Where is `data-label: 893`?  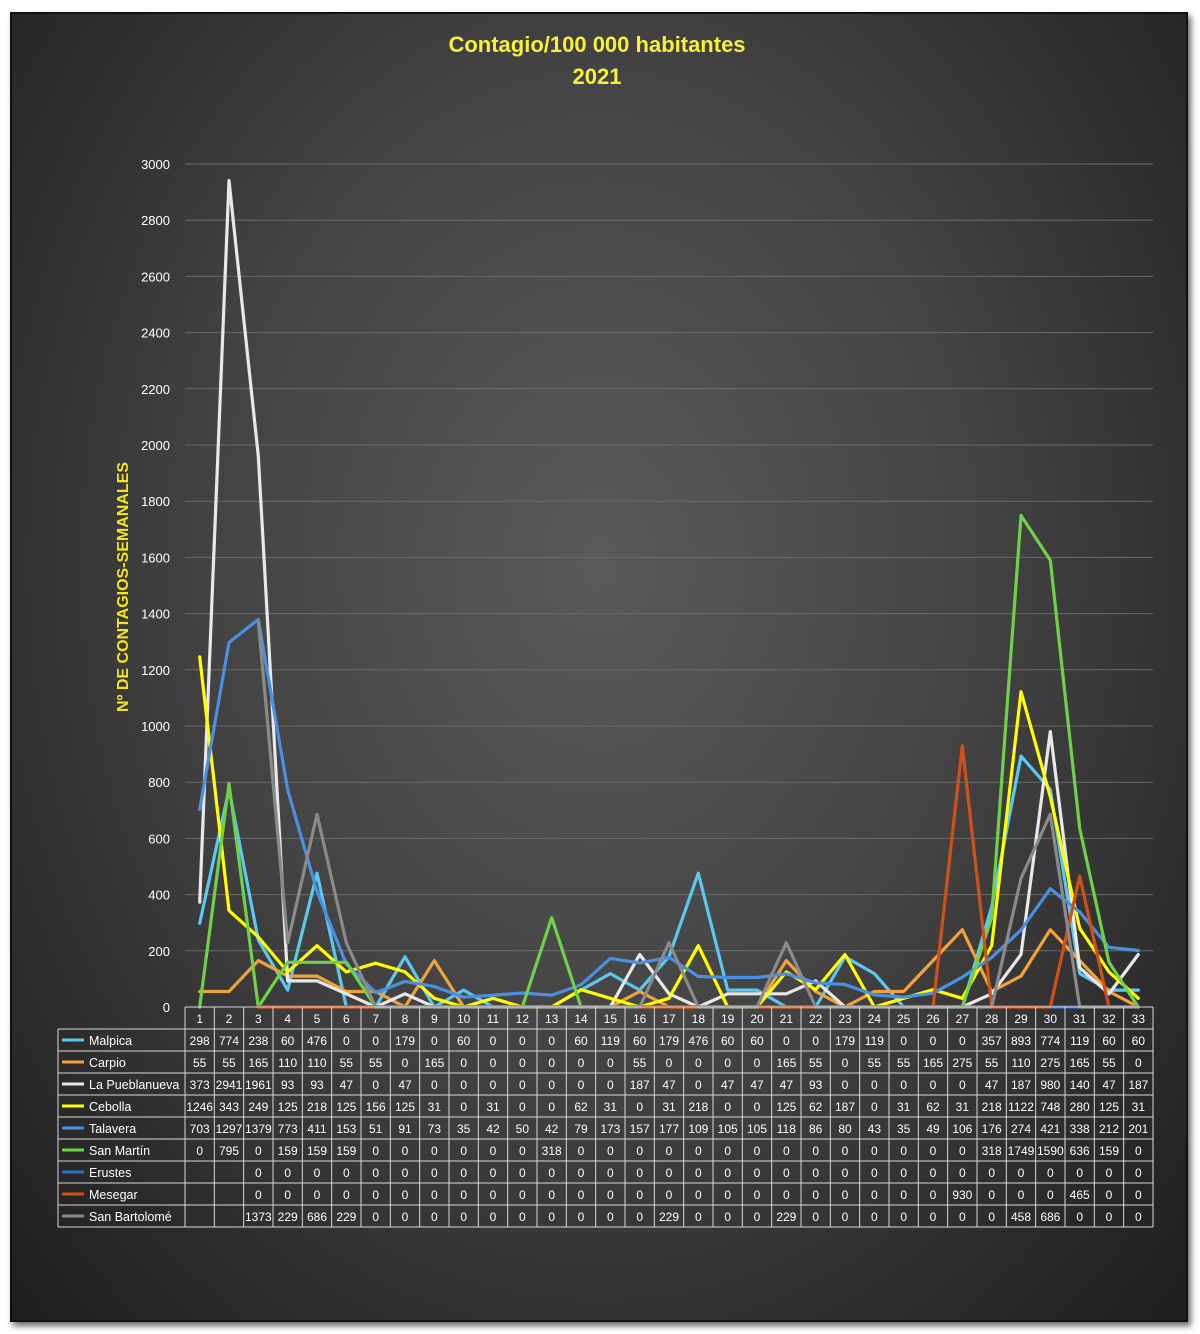
data-label: 893 is located at coordinates (1021, 1041).